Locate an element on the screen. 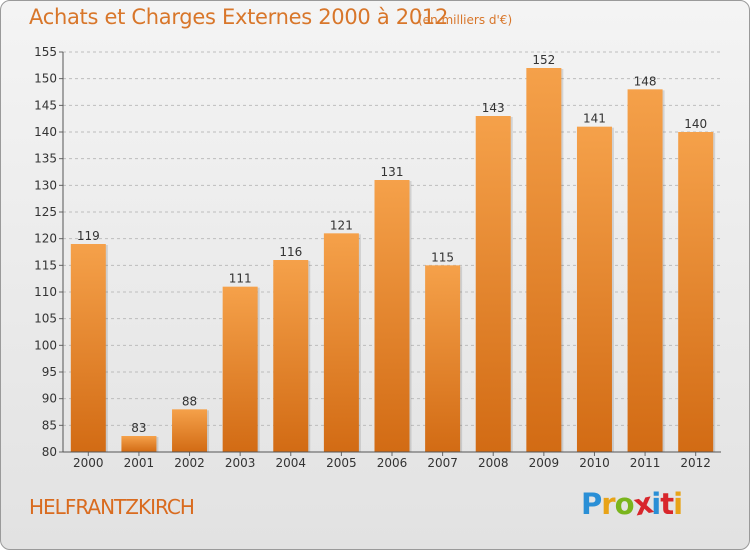  data-label: 140 is located at coordinates (695, 124).